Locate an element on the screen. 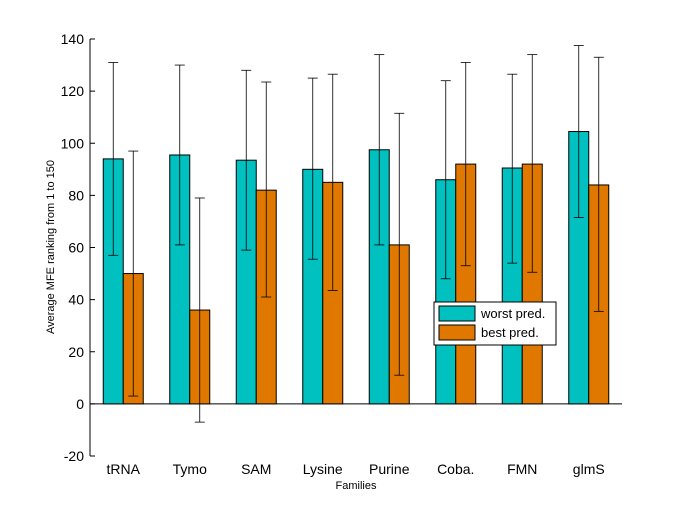 The image size is (685, 513). legend-label-best: best pred. is located at coordinates (510, 332).